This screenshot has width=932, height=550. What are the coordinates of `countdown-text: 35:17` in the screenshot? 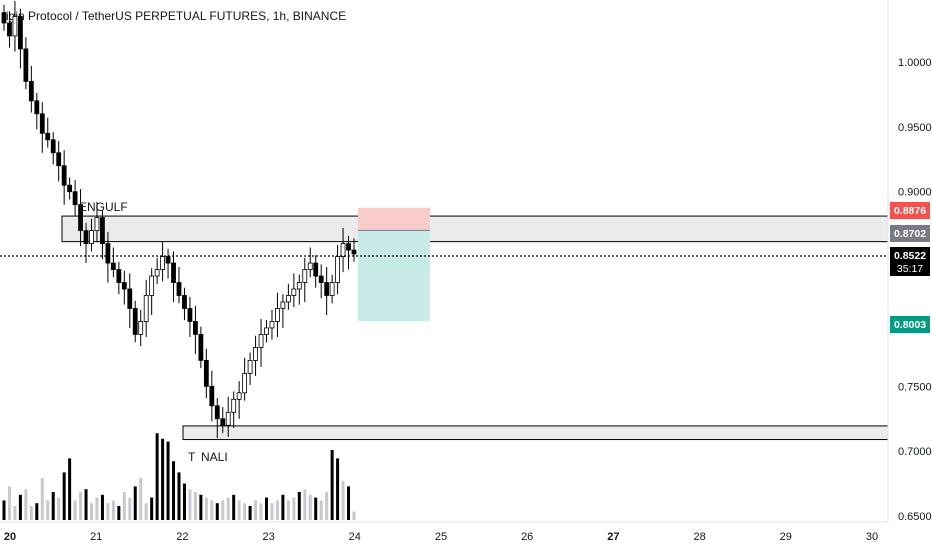 It's located at (910, 269).